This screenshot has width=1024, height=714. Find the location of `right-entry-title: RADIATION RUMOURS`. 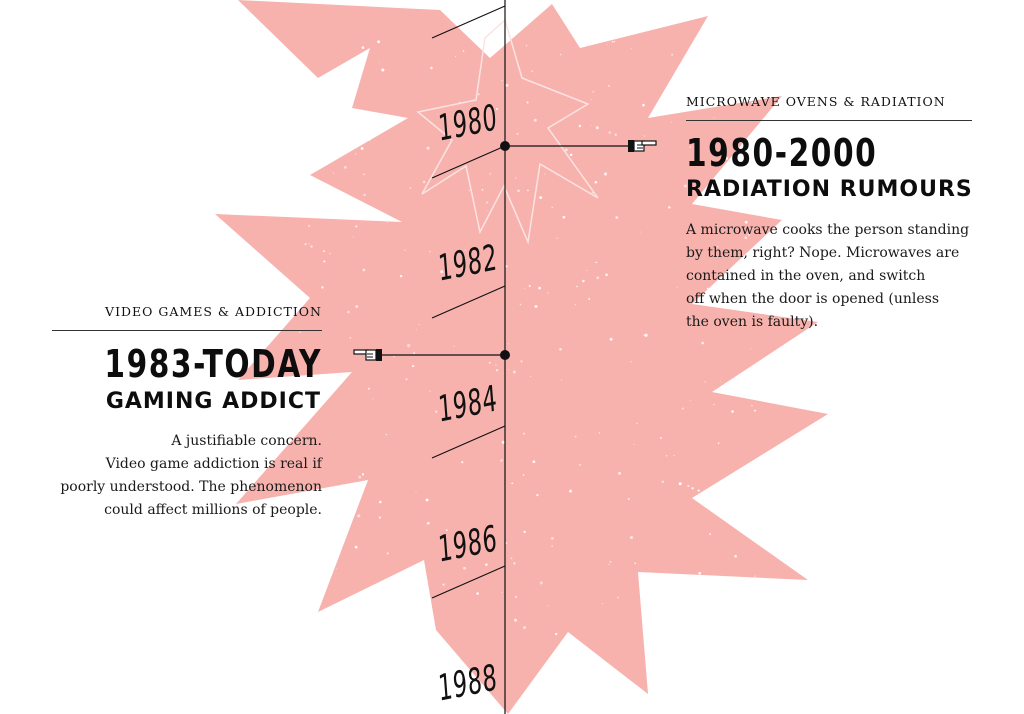

right-entry-title: RADIATION RUMOURS is located at coordinates (829, 189).